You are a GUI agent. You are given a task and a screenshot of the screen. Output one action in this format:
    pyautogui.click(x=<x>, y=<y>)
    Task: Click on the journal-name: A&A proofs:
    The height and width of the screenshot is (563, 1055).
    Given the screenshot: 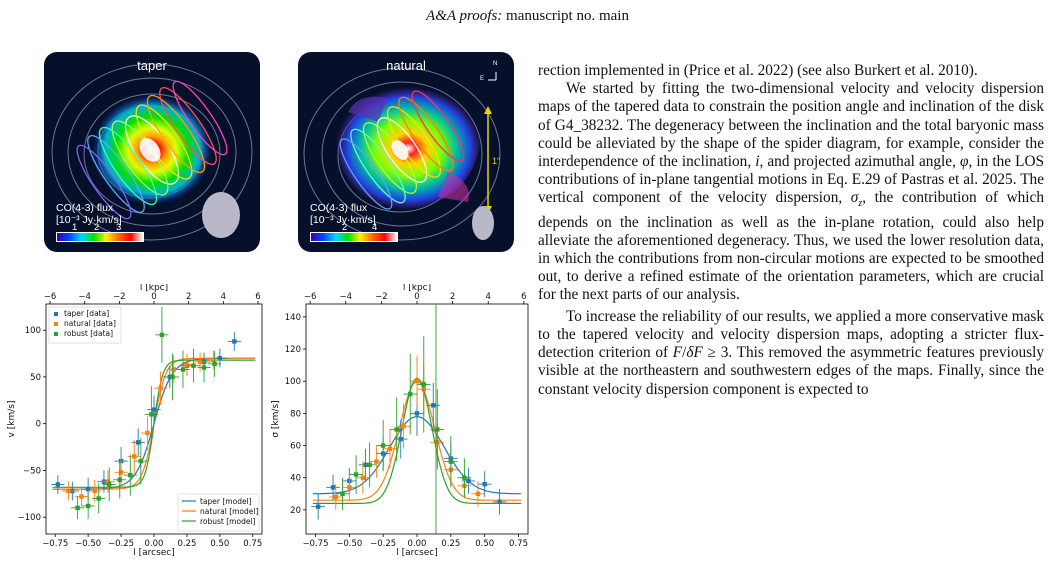 What is the action you would take?
    pyautogui.click(x=464, y=16)
    